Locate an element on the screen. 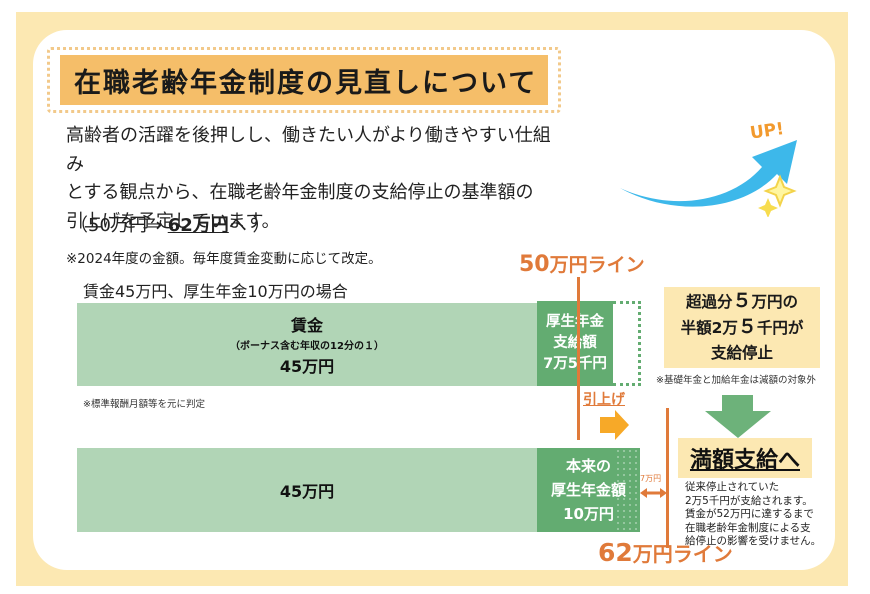  pension-line: 支給額 is located at coordinates (575, 343).